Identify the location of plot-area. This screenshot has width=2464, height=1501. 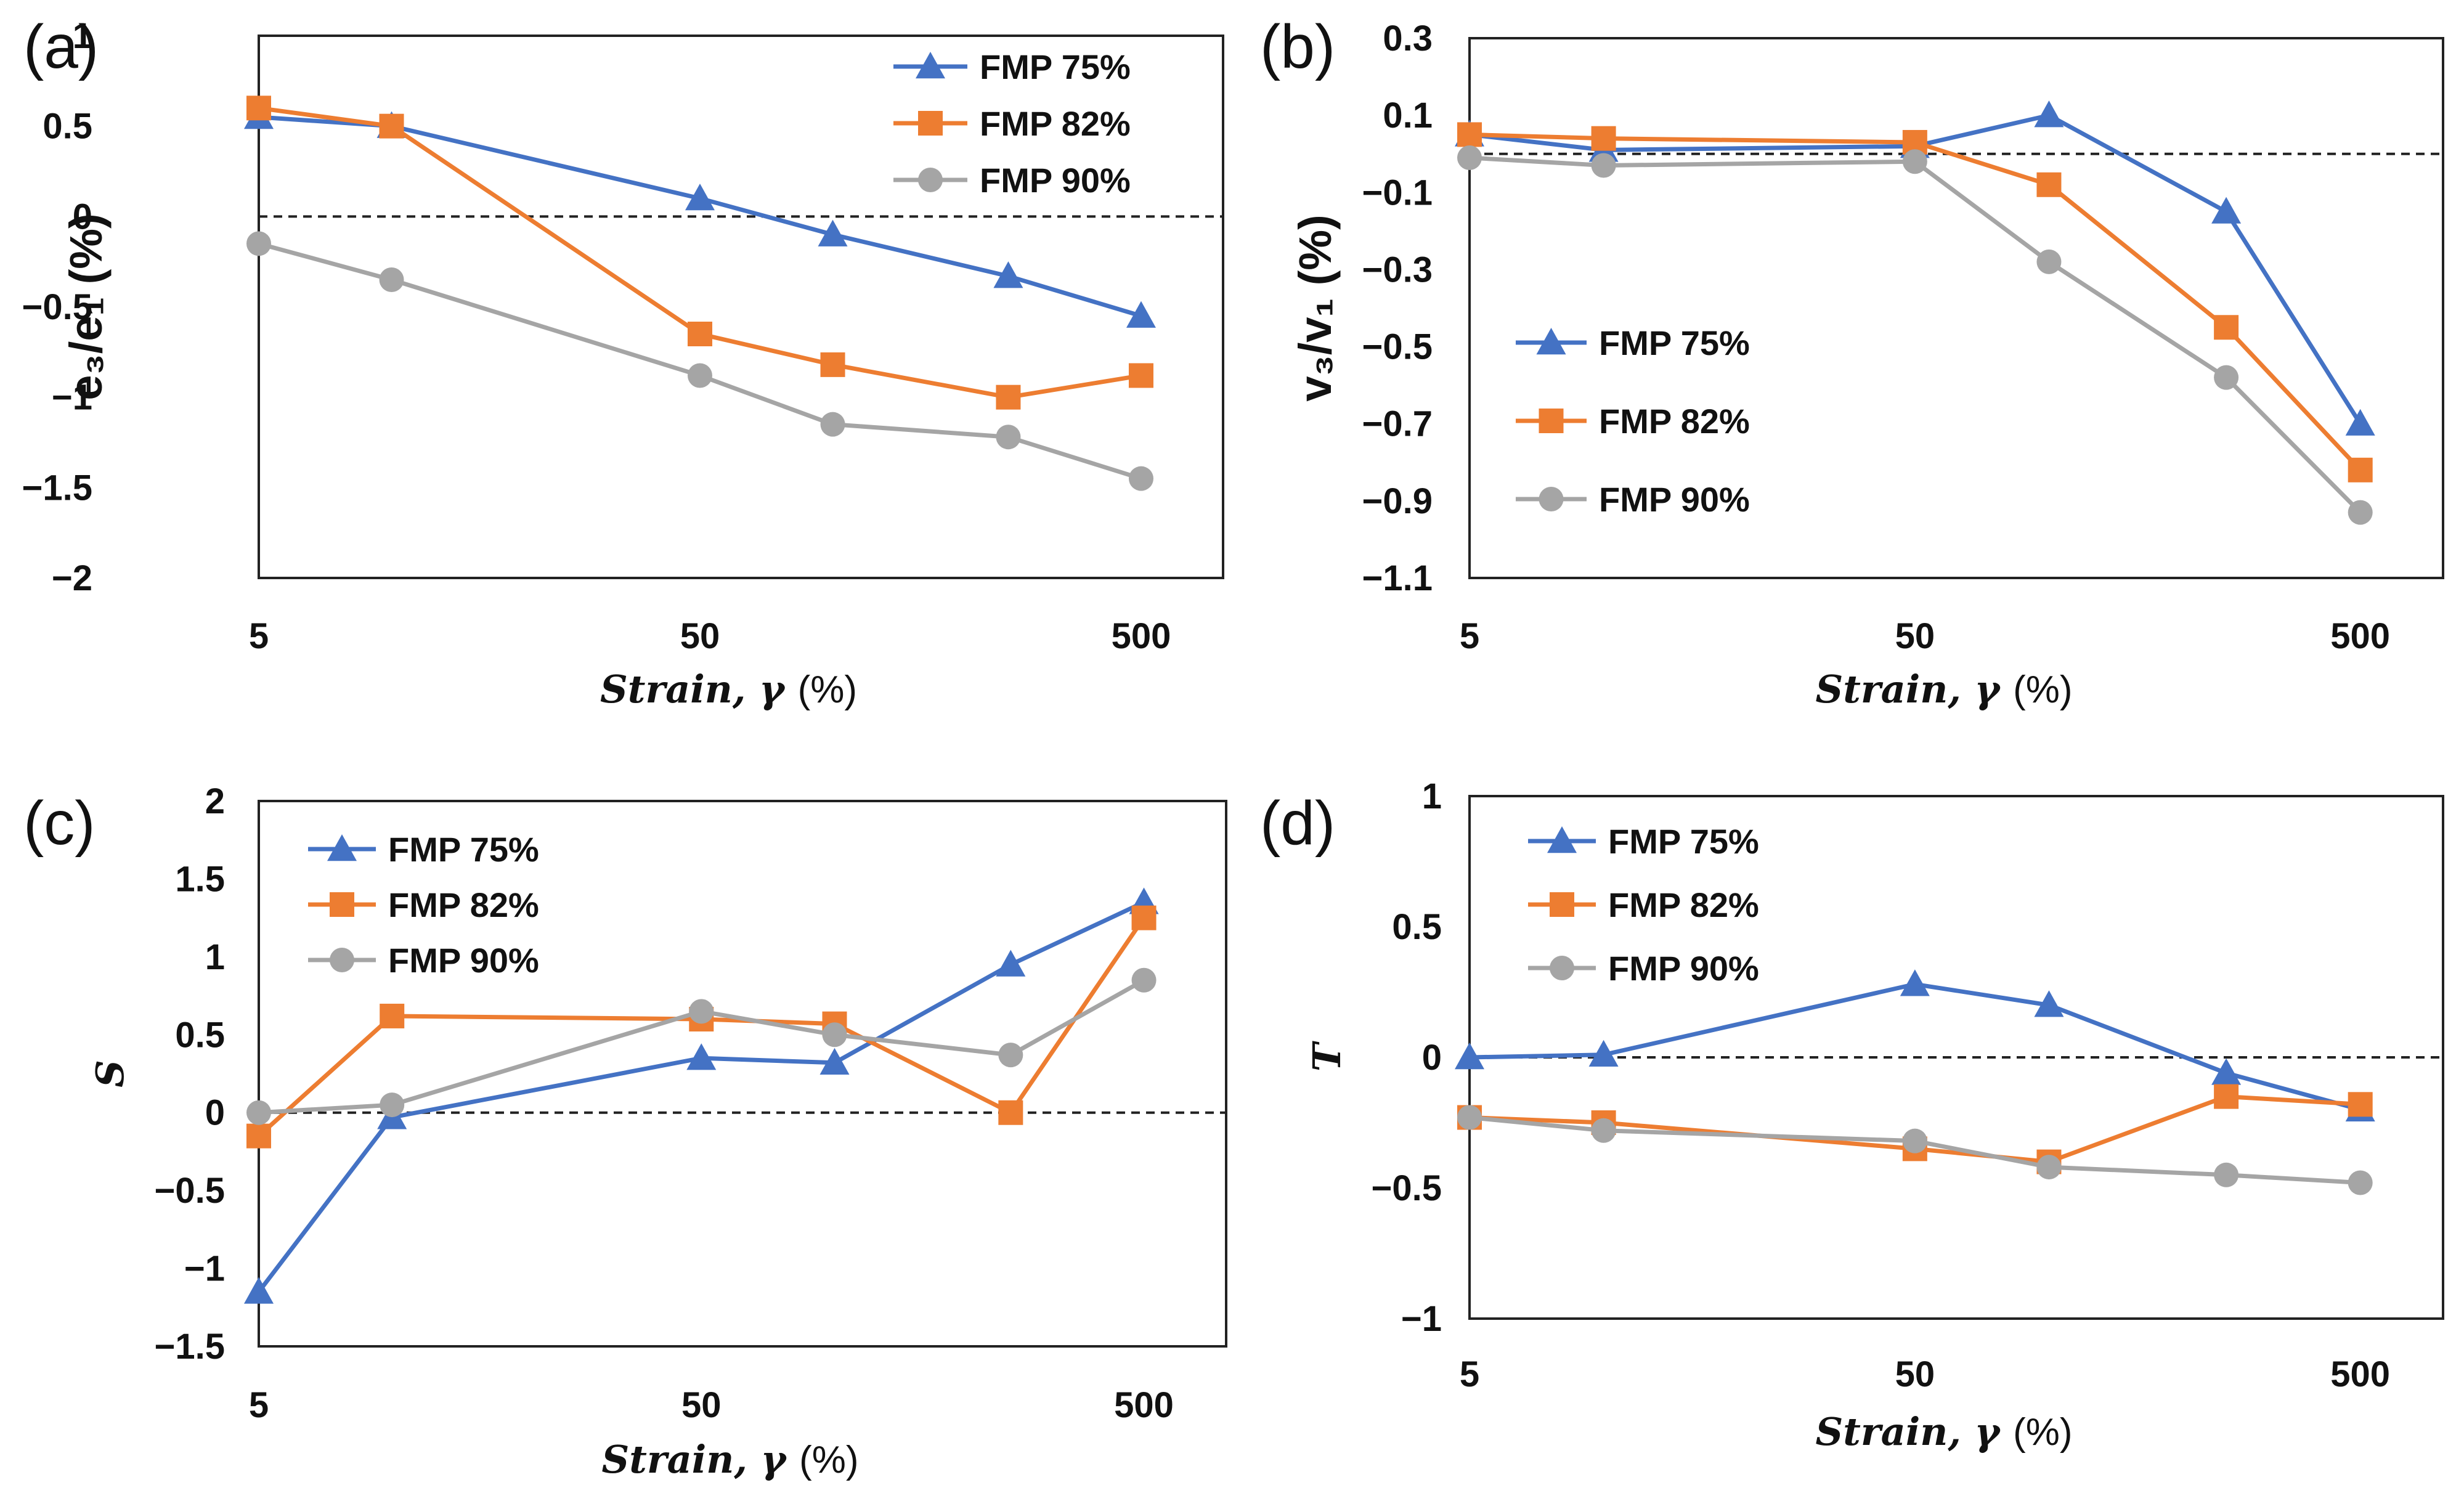
(742, 1074).